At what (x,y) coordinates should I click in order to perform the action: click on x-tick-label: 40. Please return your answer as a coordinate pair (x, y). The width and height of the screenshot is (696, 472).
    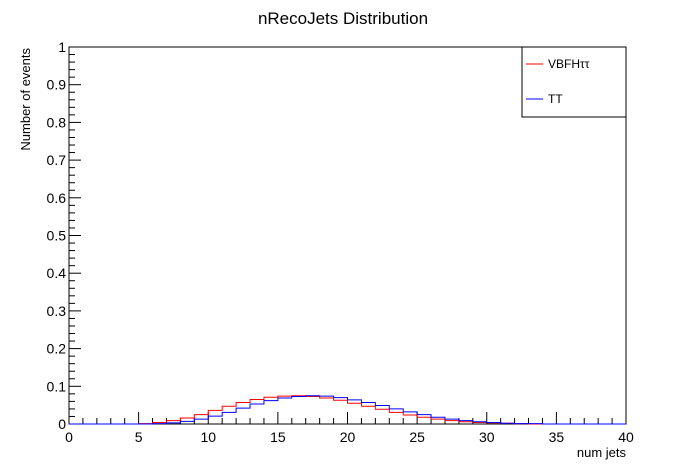
    Looking at the image, I should click on (626, 437).